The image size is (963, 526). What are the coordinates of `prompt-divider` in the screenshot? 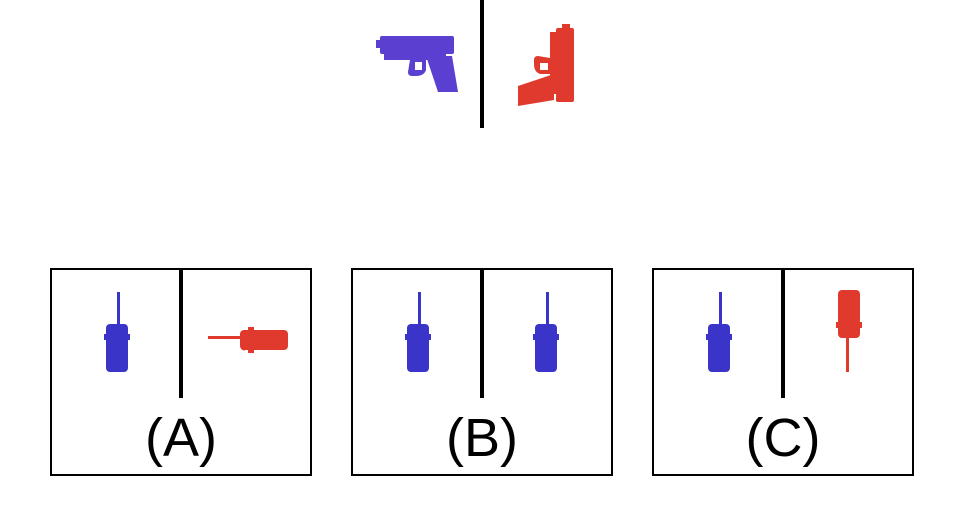 It's located at (482, 64).